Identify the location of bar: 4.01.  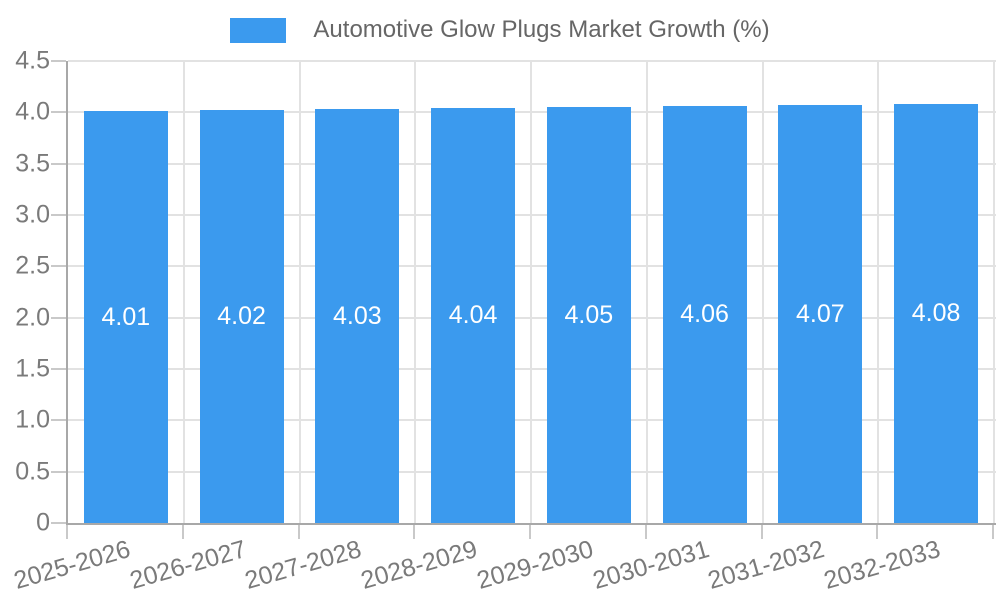
(125, 317).